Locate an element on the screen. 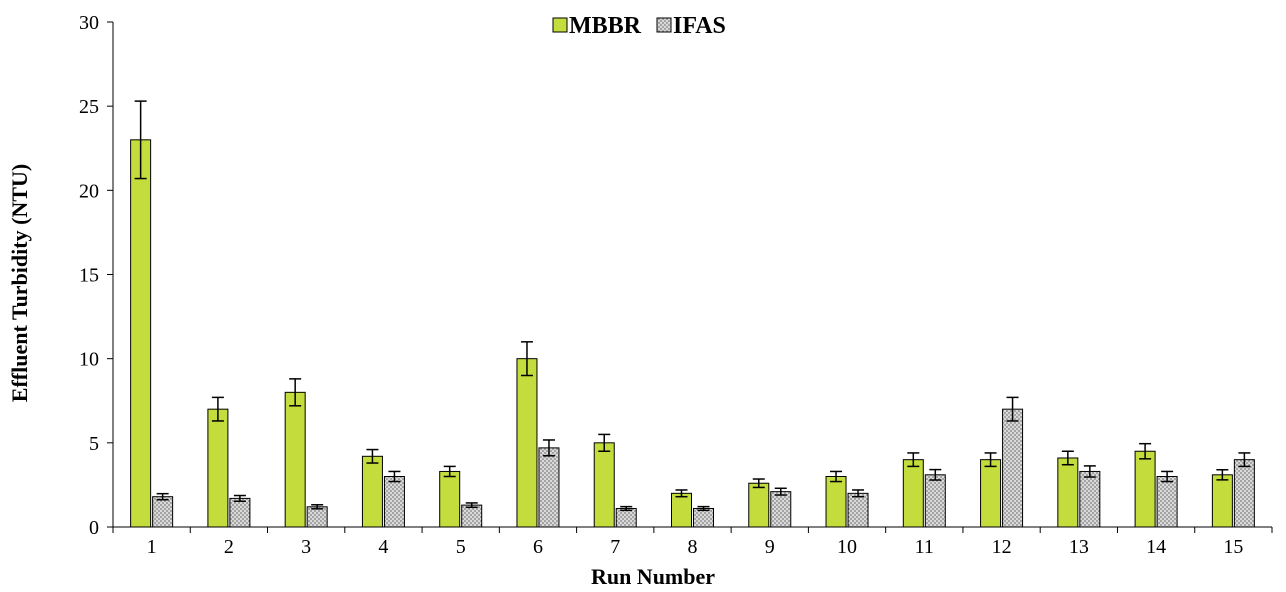  x-tick-label: 1 is located at coordinates (152, 547).